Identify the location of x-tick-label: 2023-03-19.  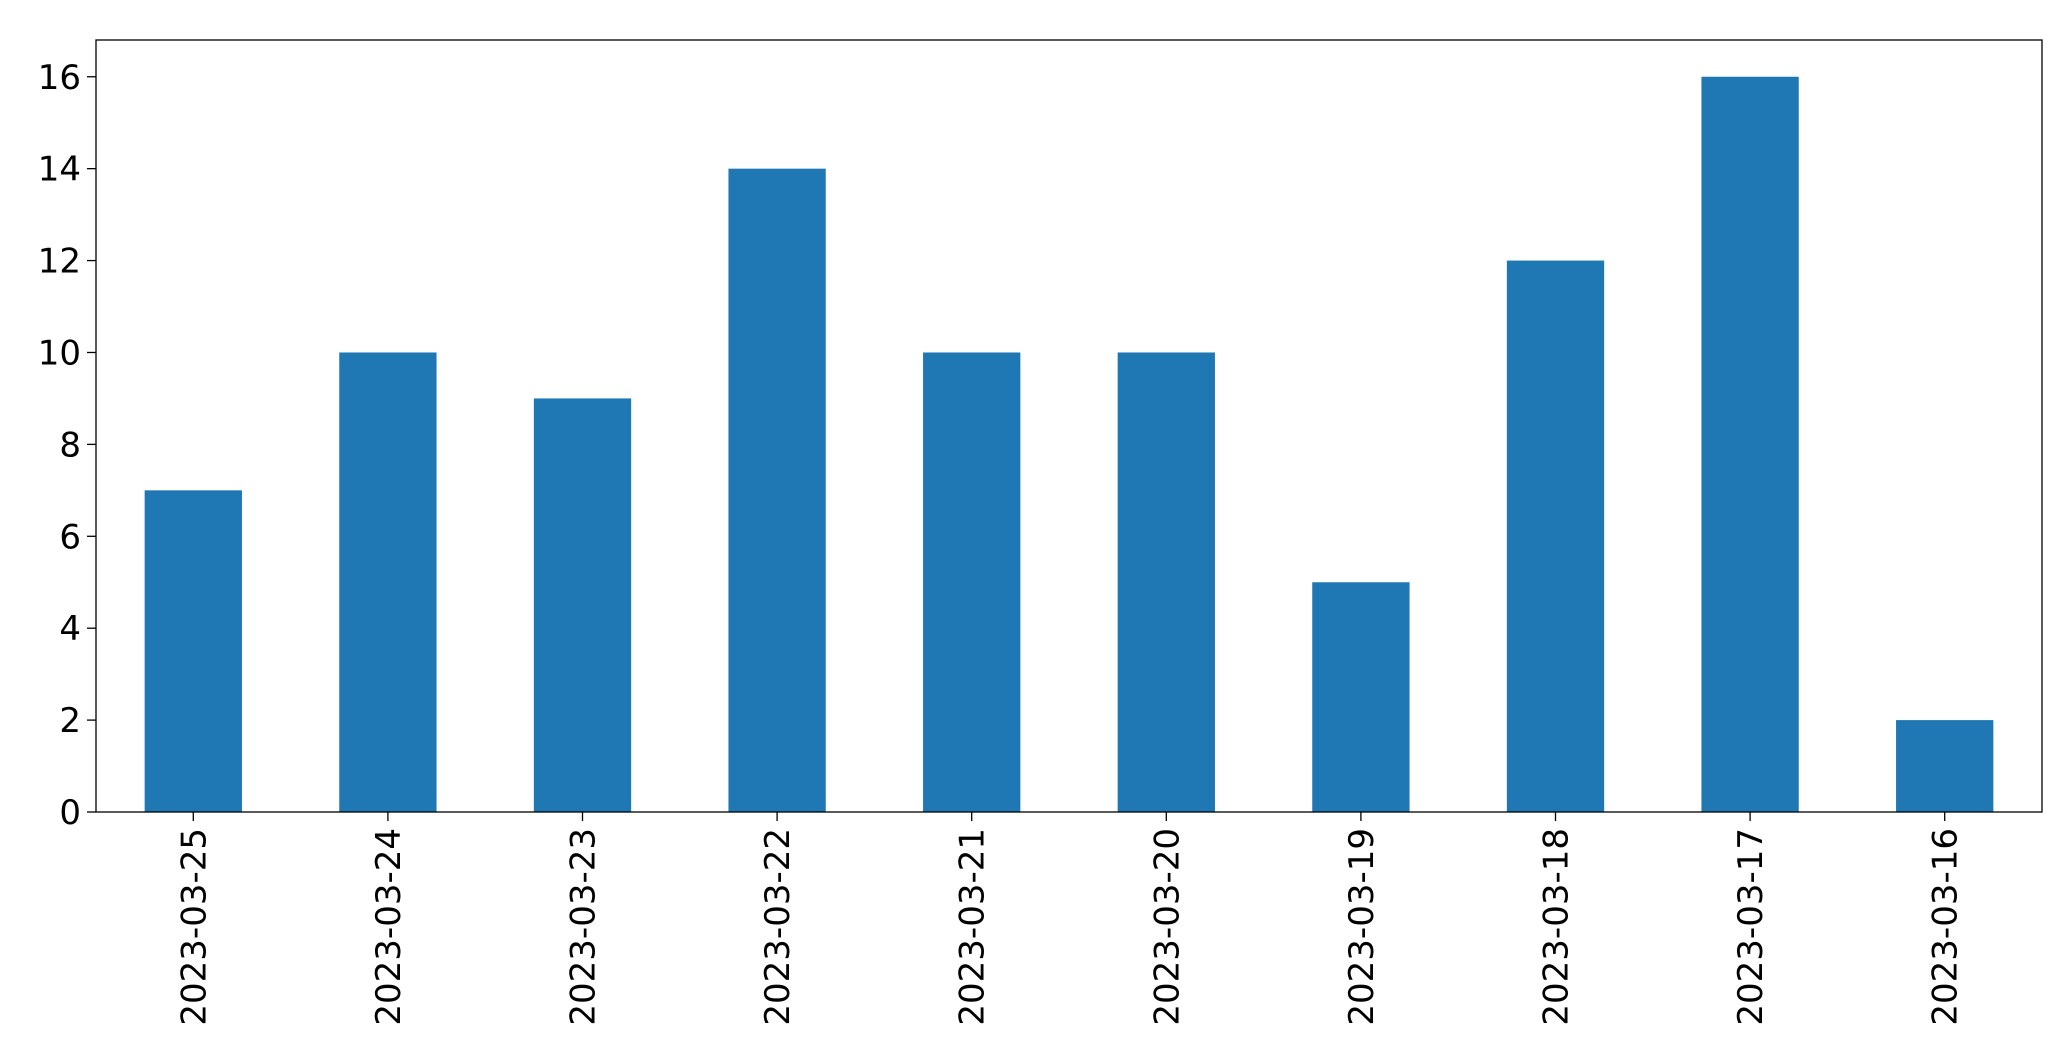
(1362, 927).